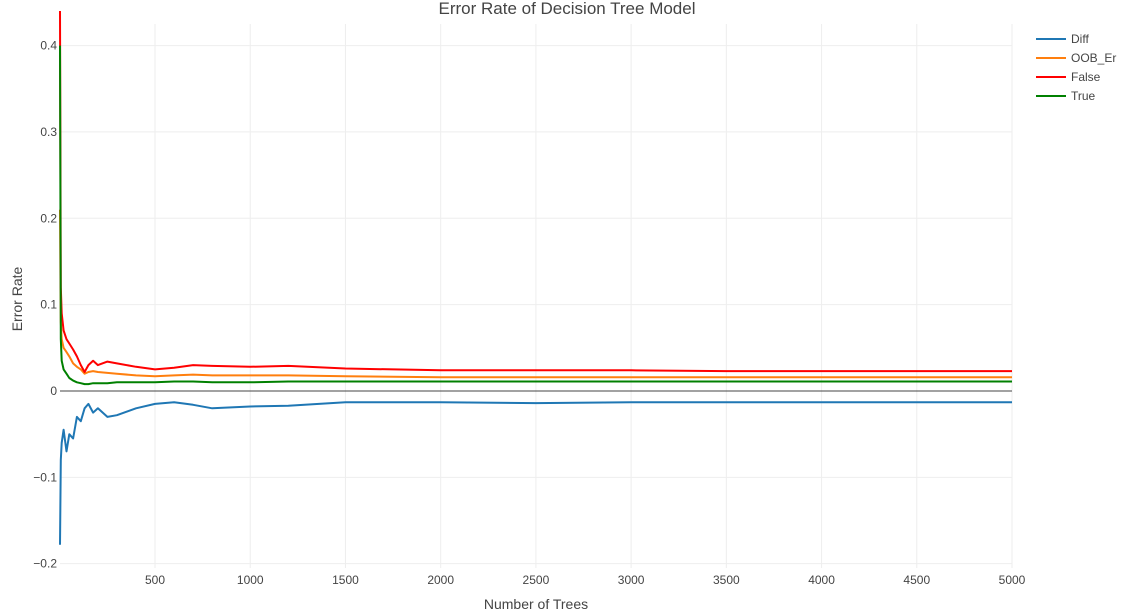 The width and height of the screenshot is (1134, 612). Describe the element at coordinates (1086, 77) in the screenshot. I see `legend-label: False` at that location.